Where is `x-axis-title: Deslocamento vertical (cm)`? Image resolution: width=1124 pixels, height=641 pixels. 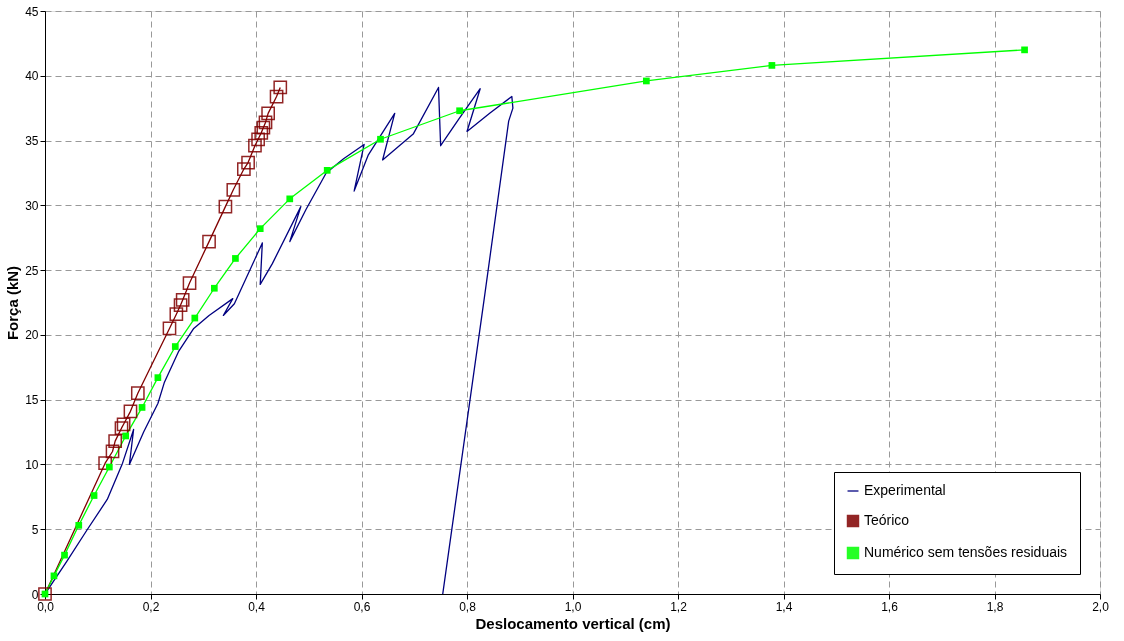 x-axis-title: Deslocamento vertical (cm) is located at coordinates (573, 623).